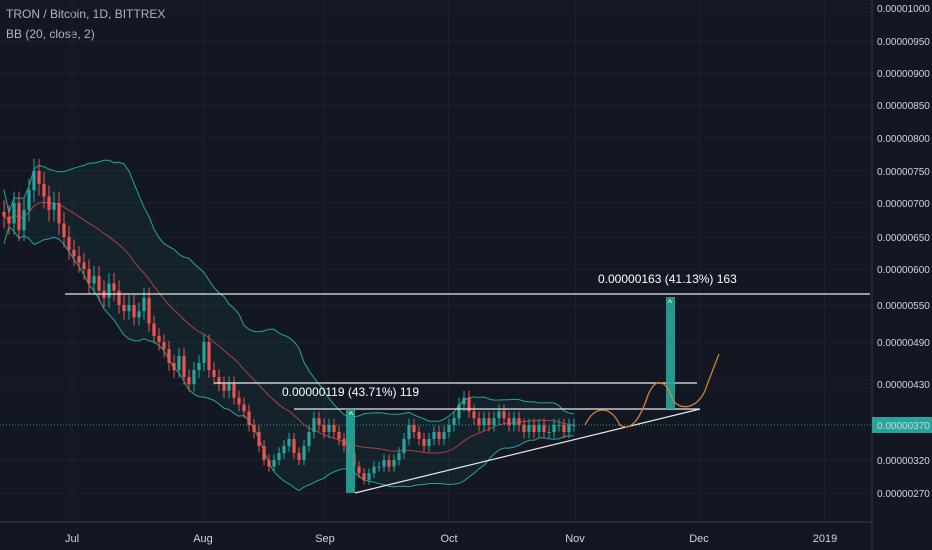 Image resolution: width=932 pixels, height=550 pixels. I want to click on x-tick-label: Sep, so click(325, 539).